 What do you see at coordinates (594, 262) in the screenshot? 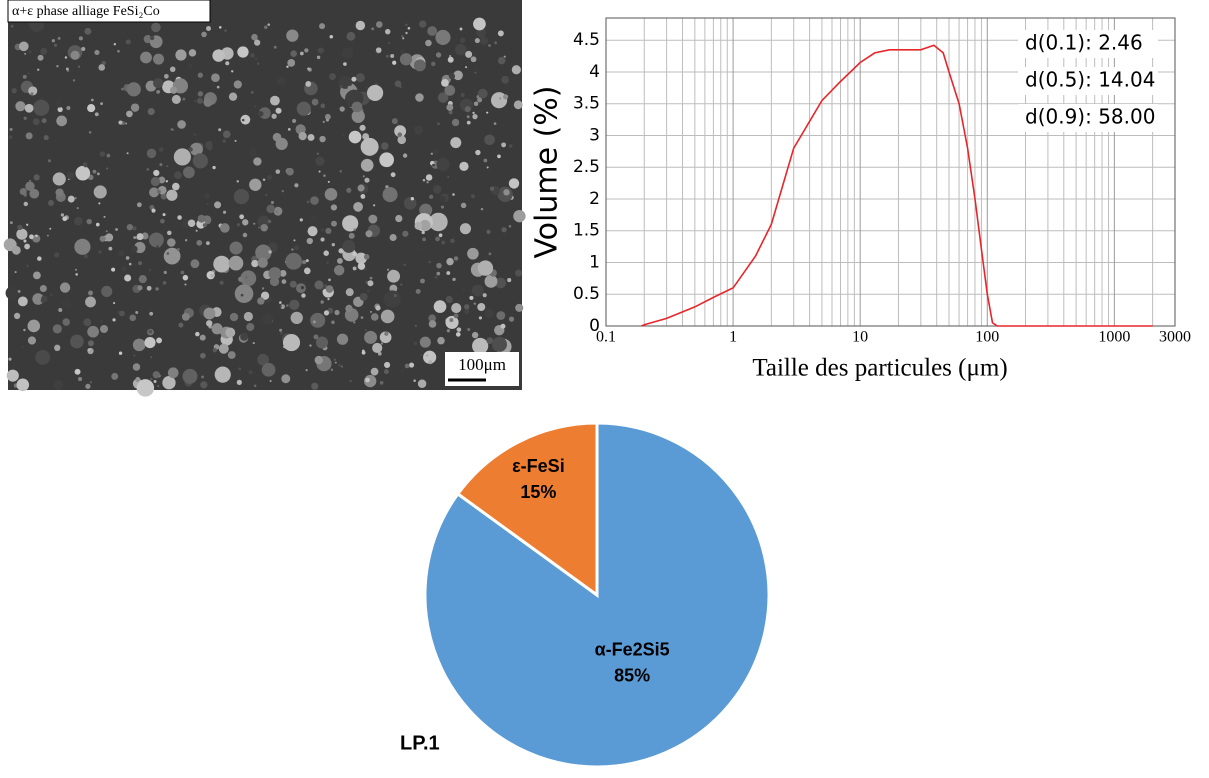
I see `y-tick-label: 1` at bounding box center [594, 262].